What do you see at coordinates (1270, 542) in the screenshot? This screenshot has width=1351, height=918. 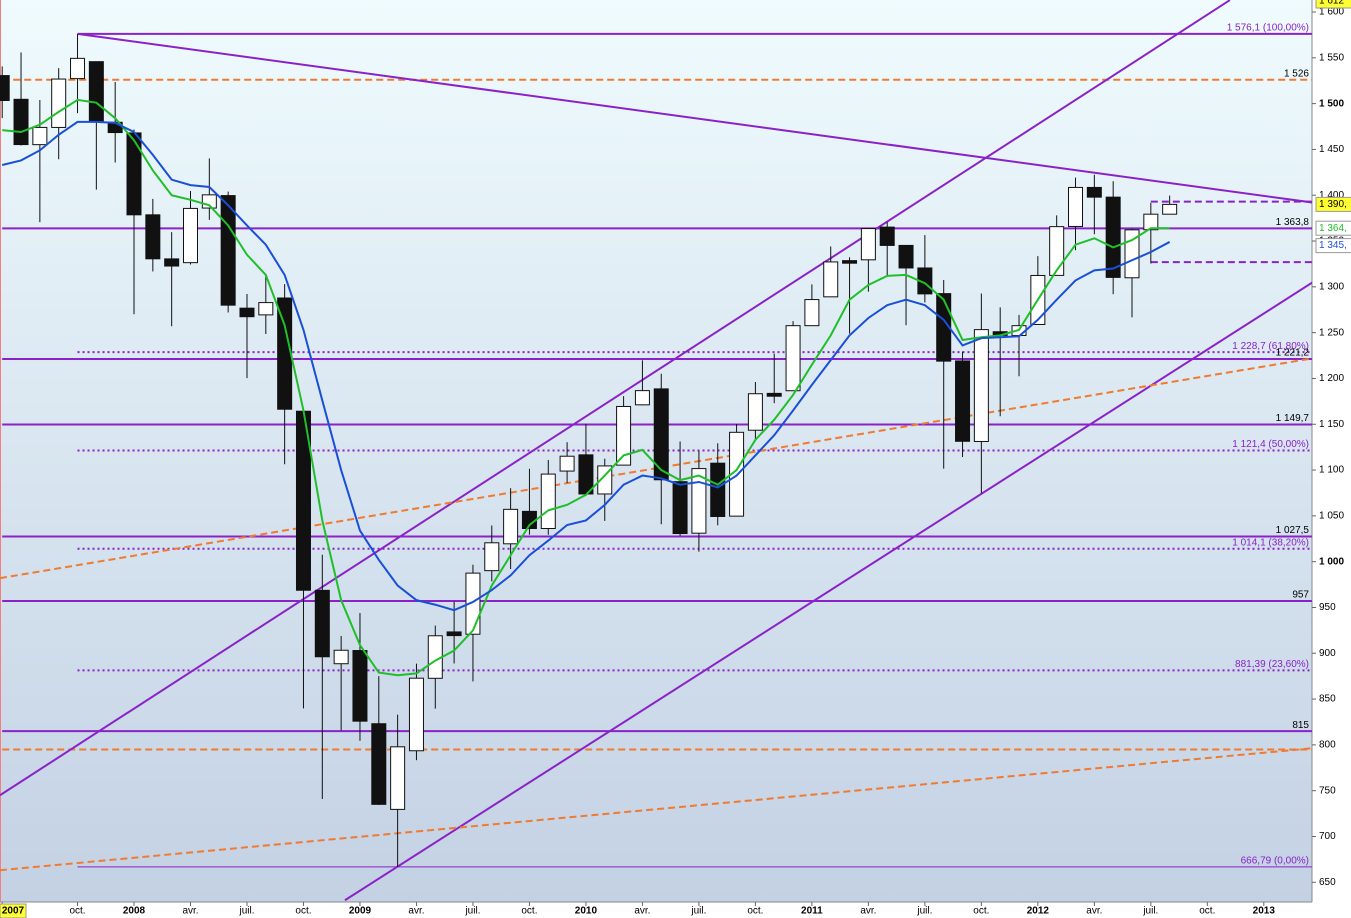 I see `level-label: 1 014,1 (38,20%)` at bounding box center [1270, 542].